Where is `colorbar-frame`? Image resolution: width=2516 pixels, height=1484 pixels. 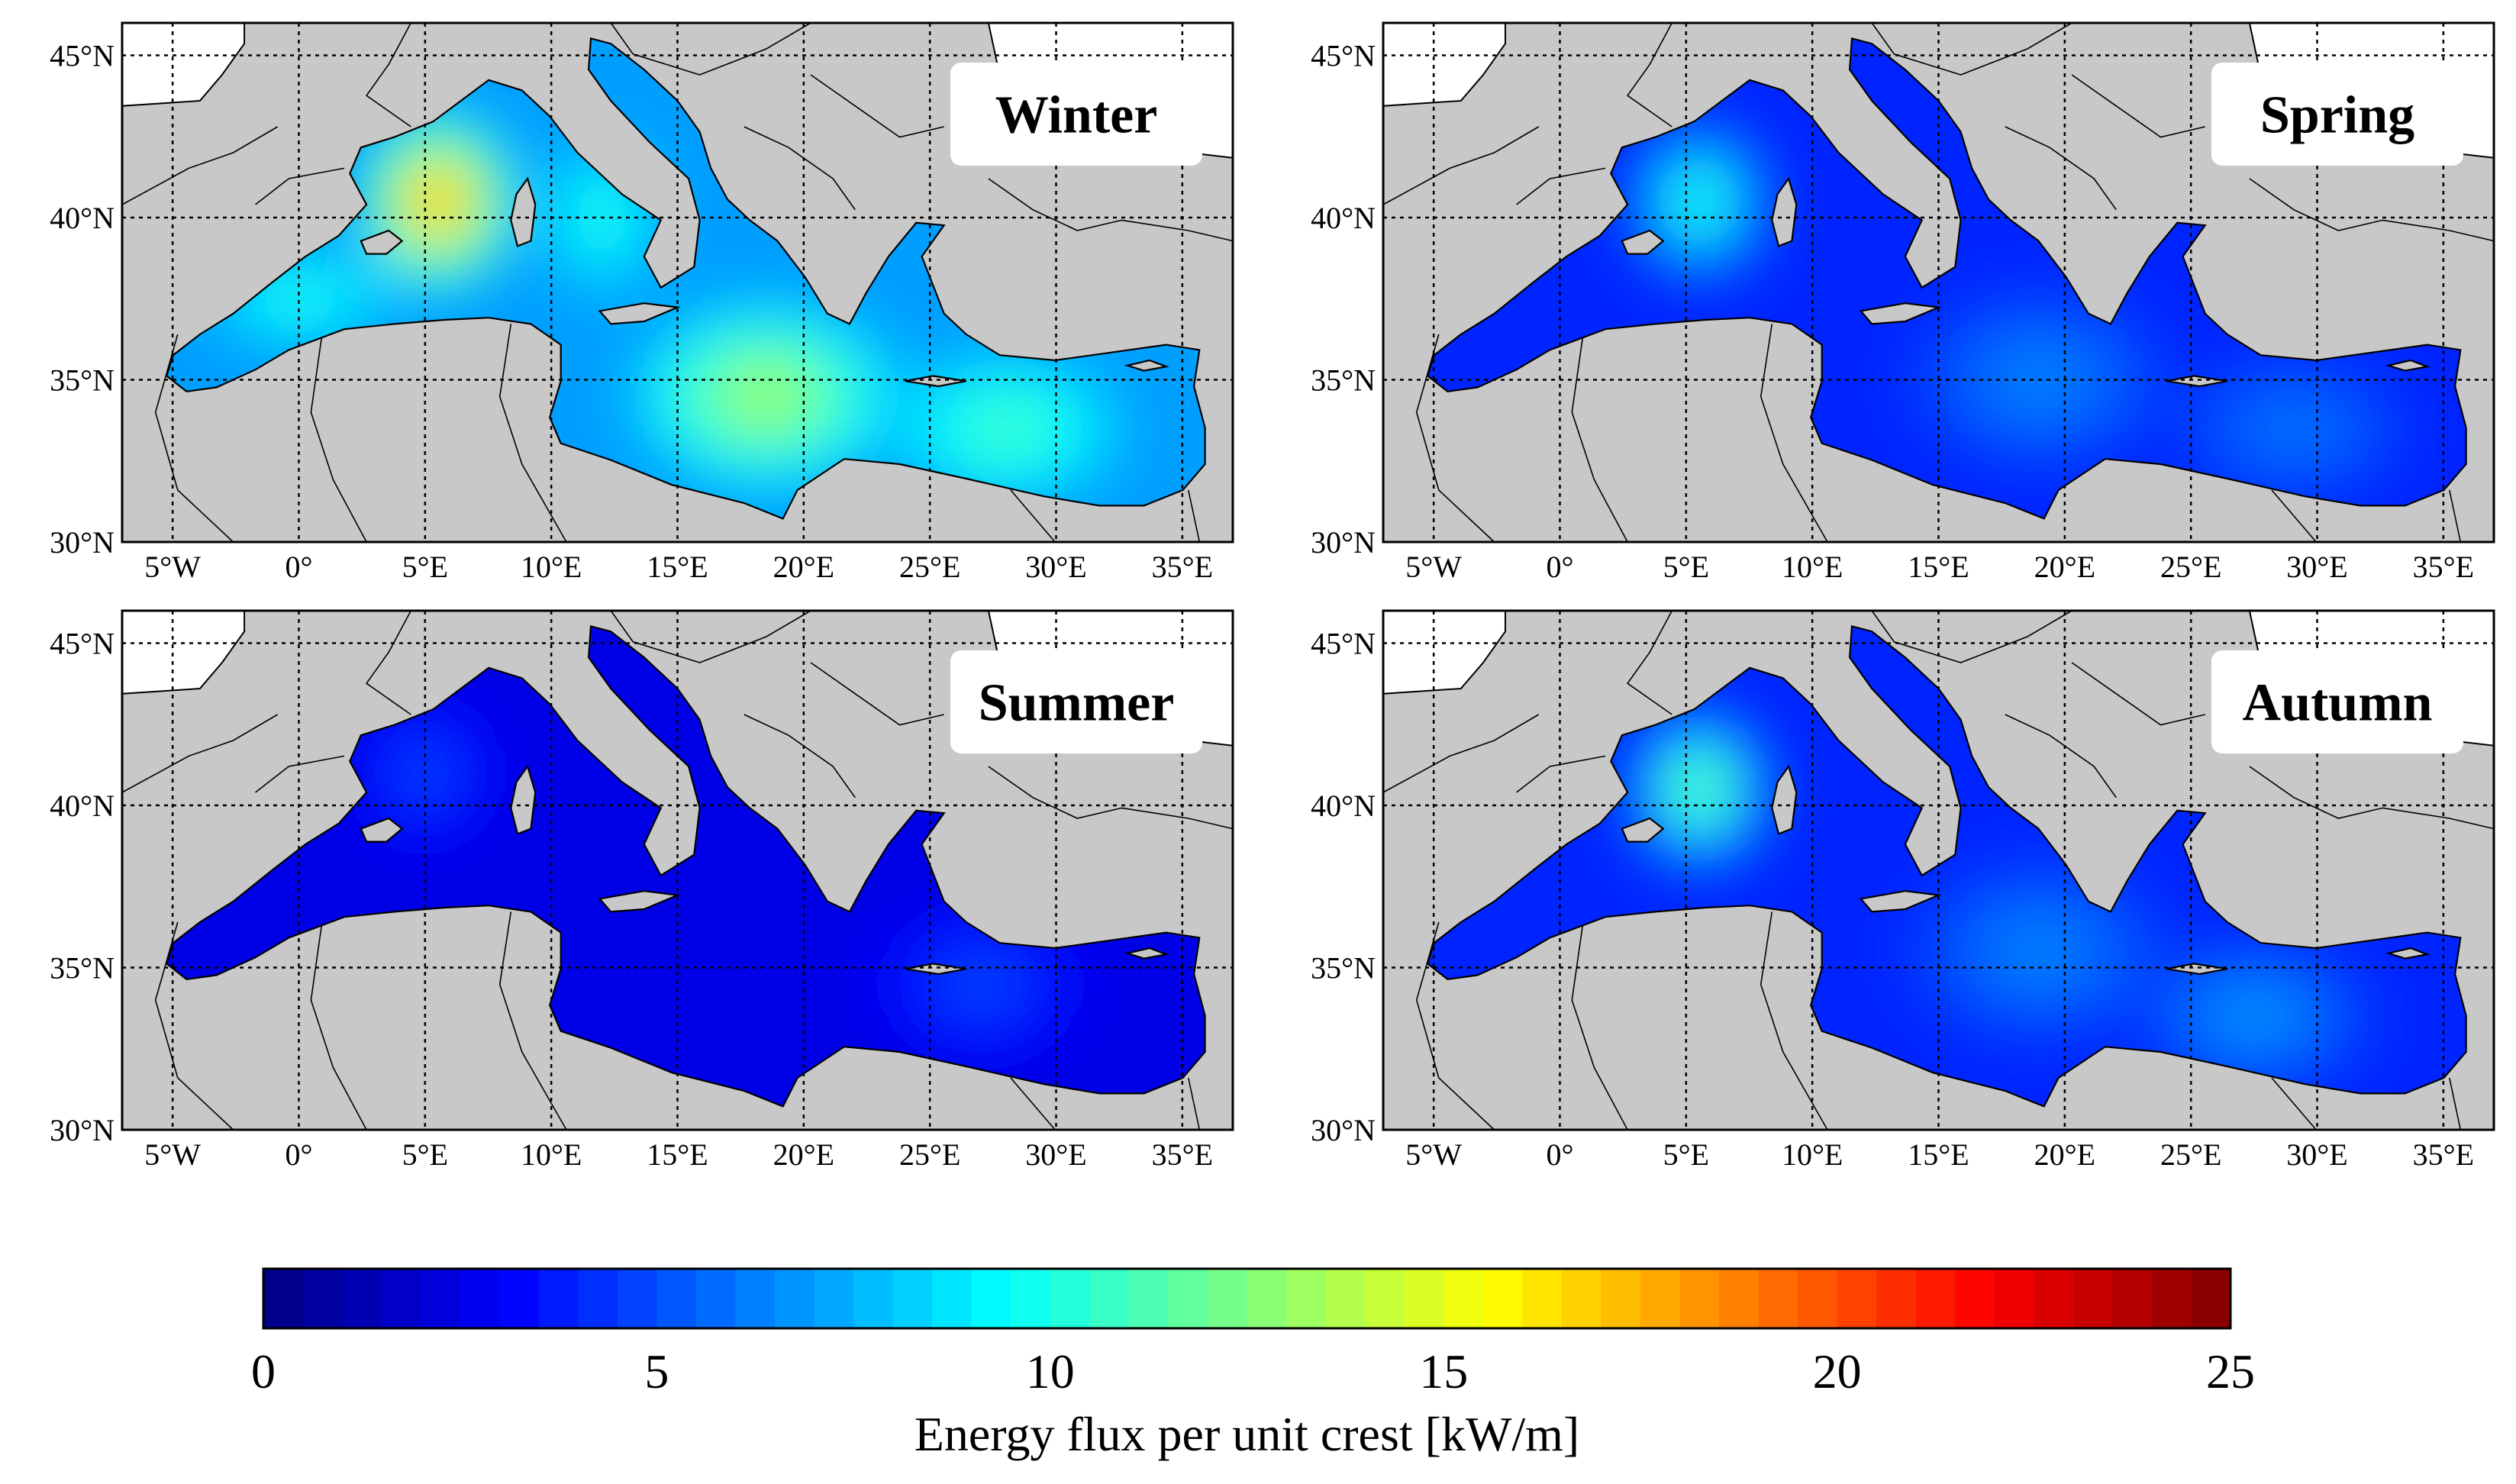
colorbar-frame is located at coordinates (1247, 1298).